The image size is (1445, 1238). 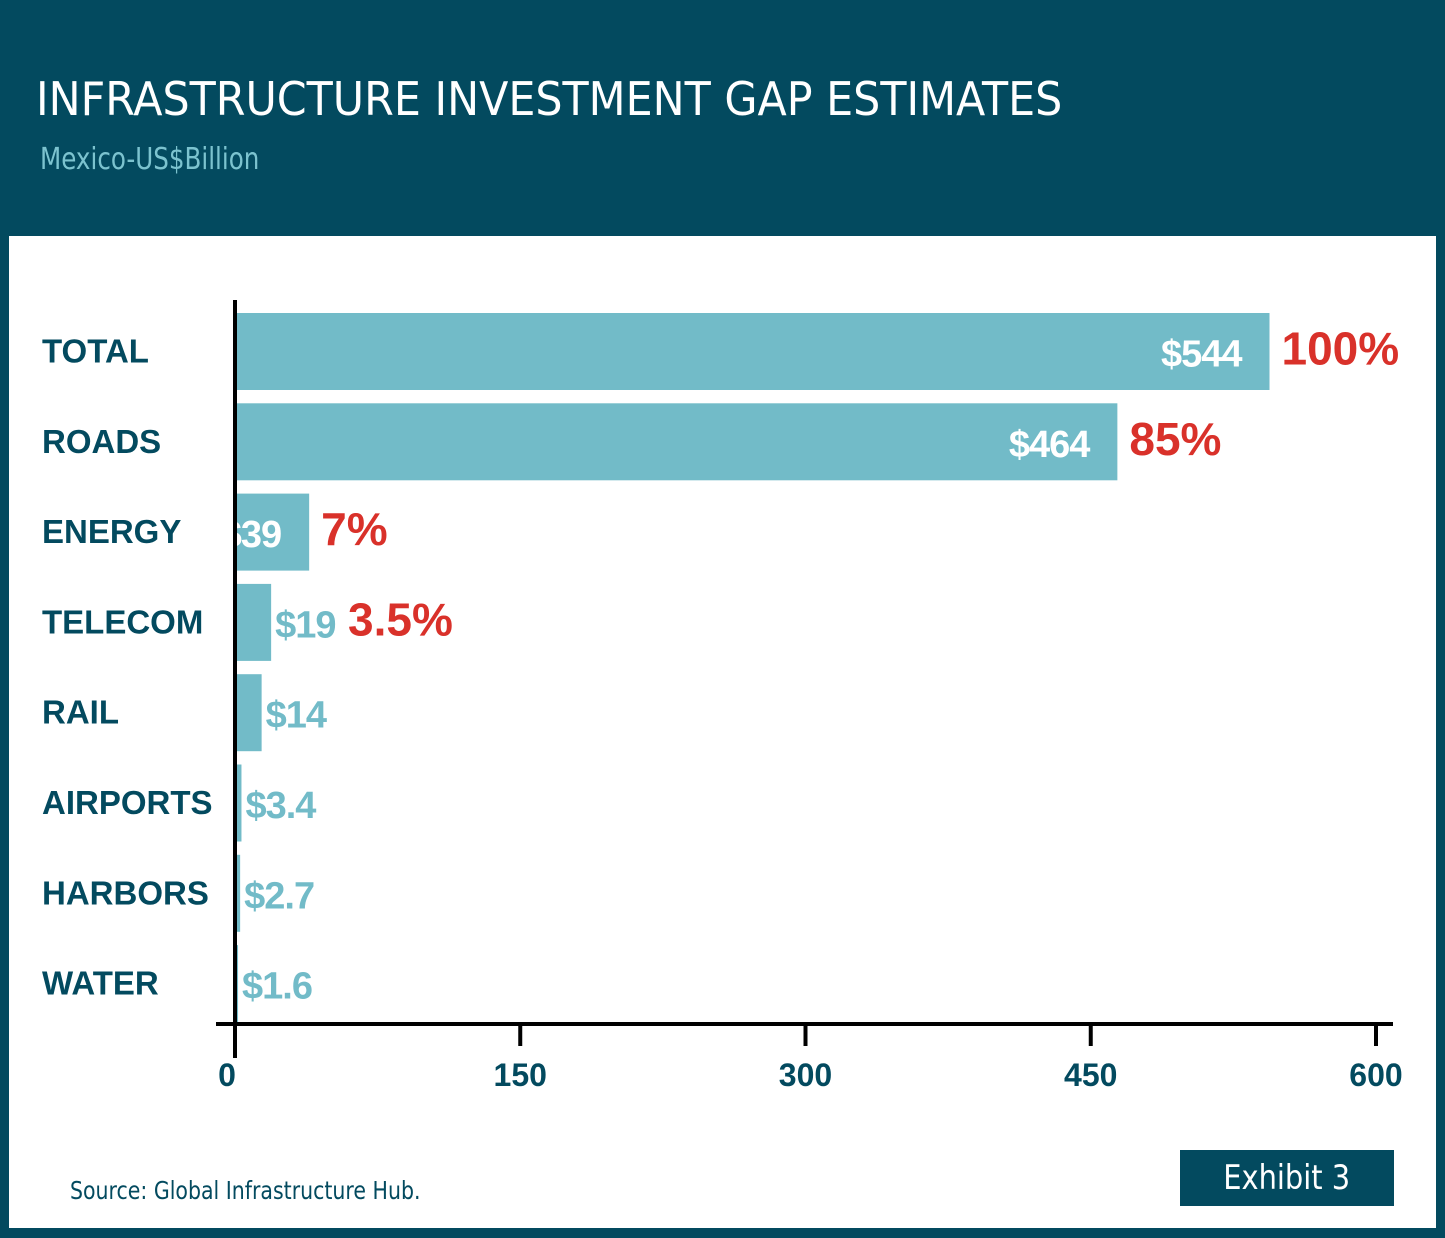 I want to click on source-note: Source: Global Infrastructure Hub., so click(x=245, y=1190).